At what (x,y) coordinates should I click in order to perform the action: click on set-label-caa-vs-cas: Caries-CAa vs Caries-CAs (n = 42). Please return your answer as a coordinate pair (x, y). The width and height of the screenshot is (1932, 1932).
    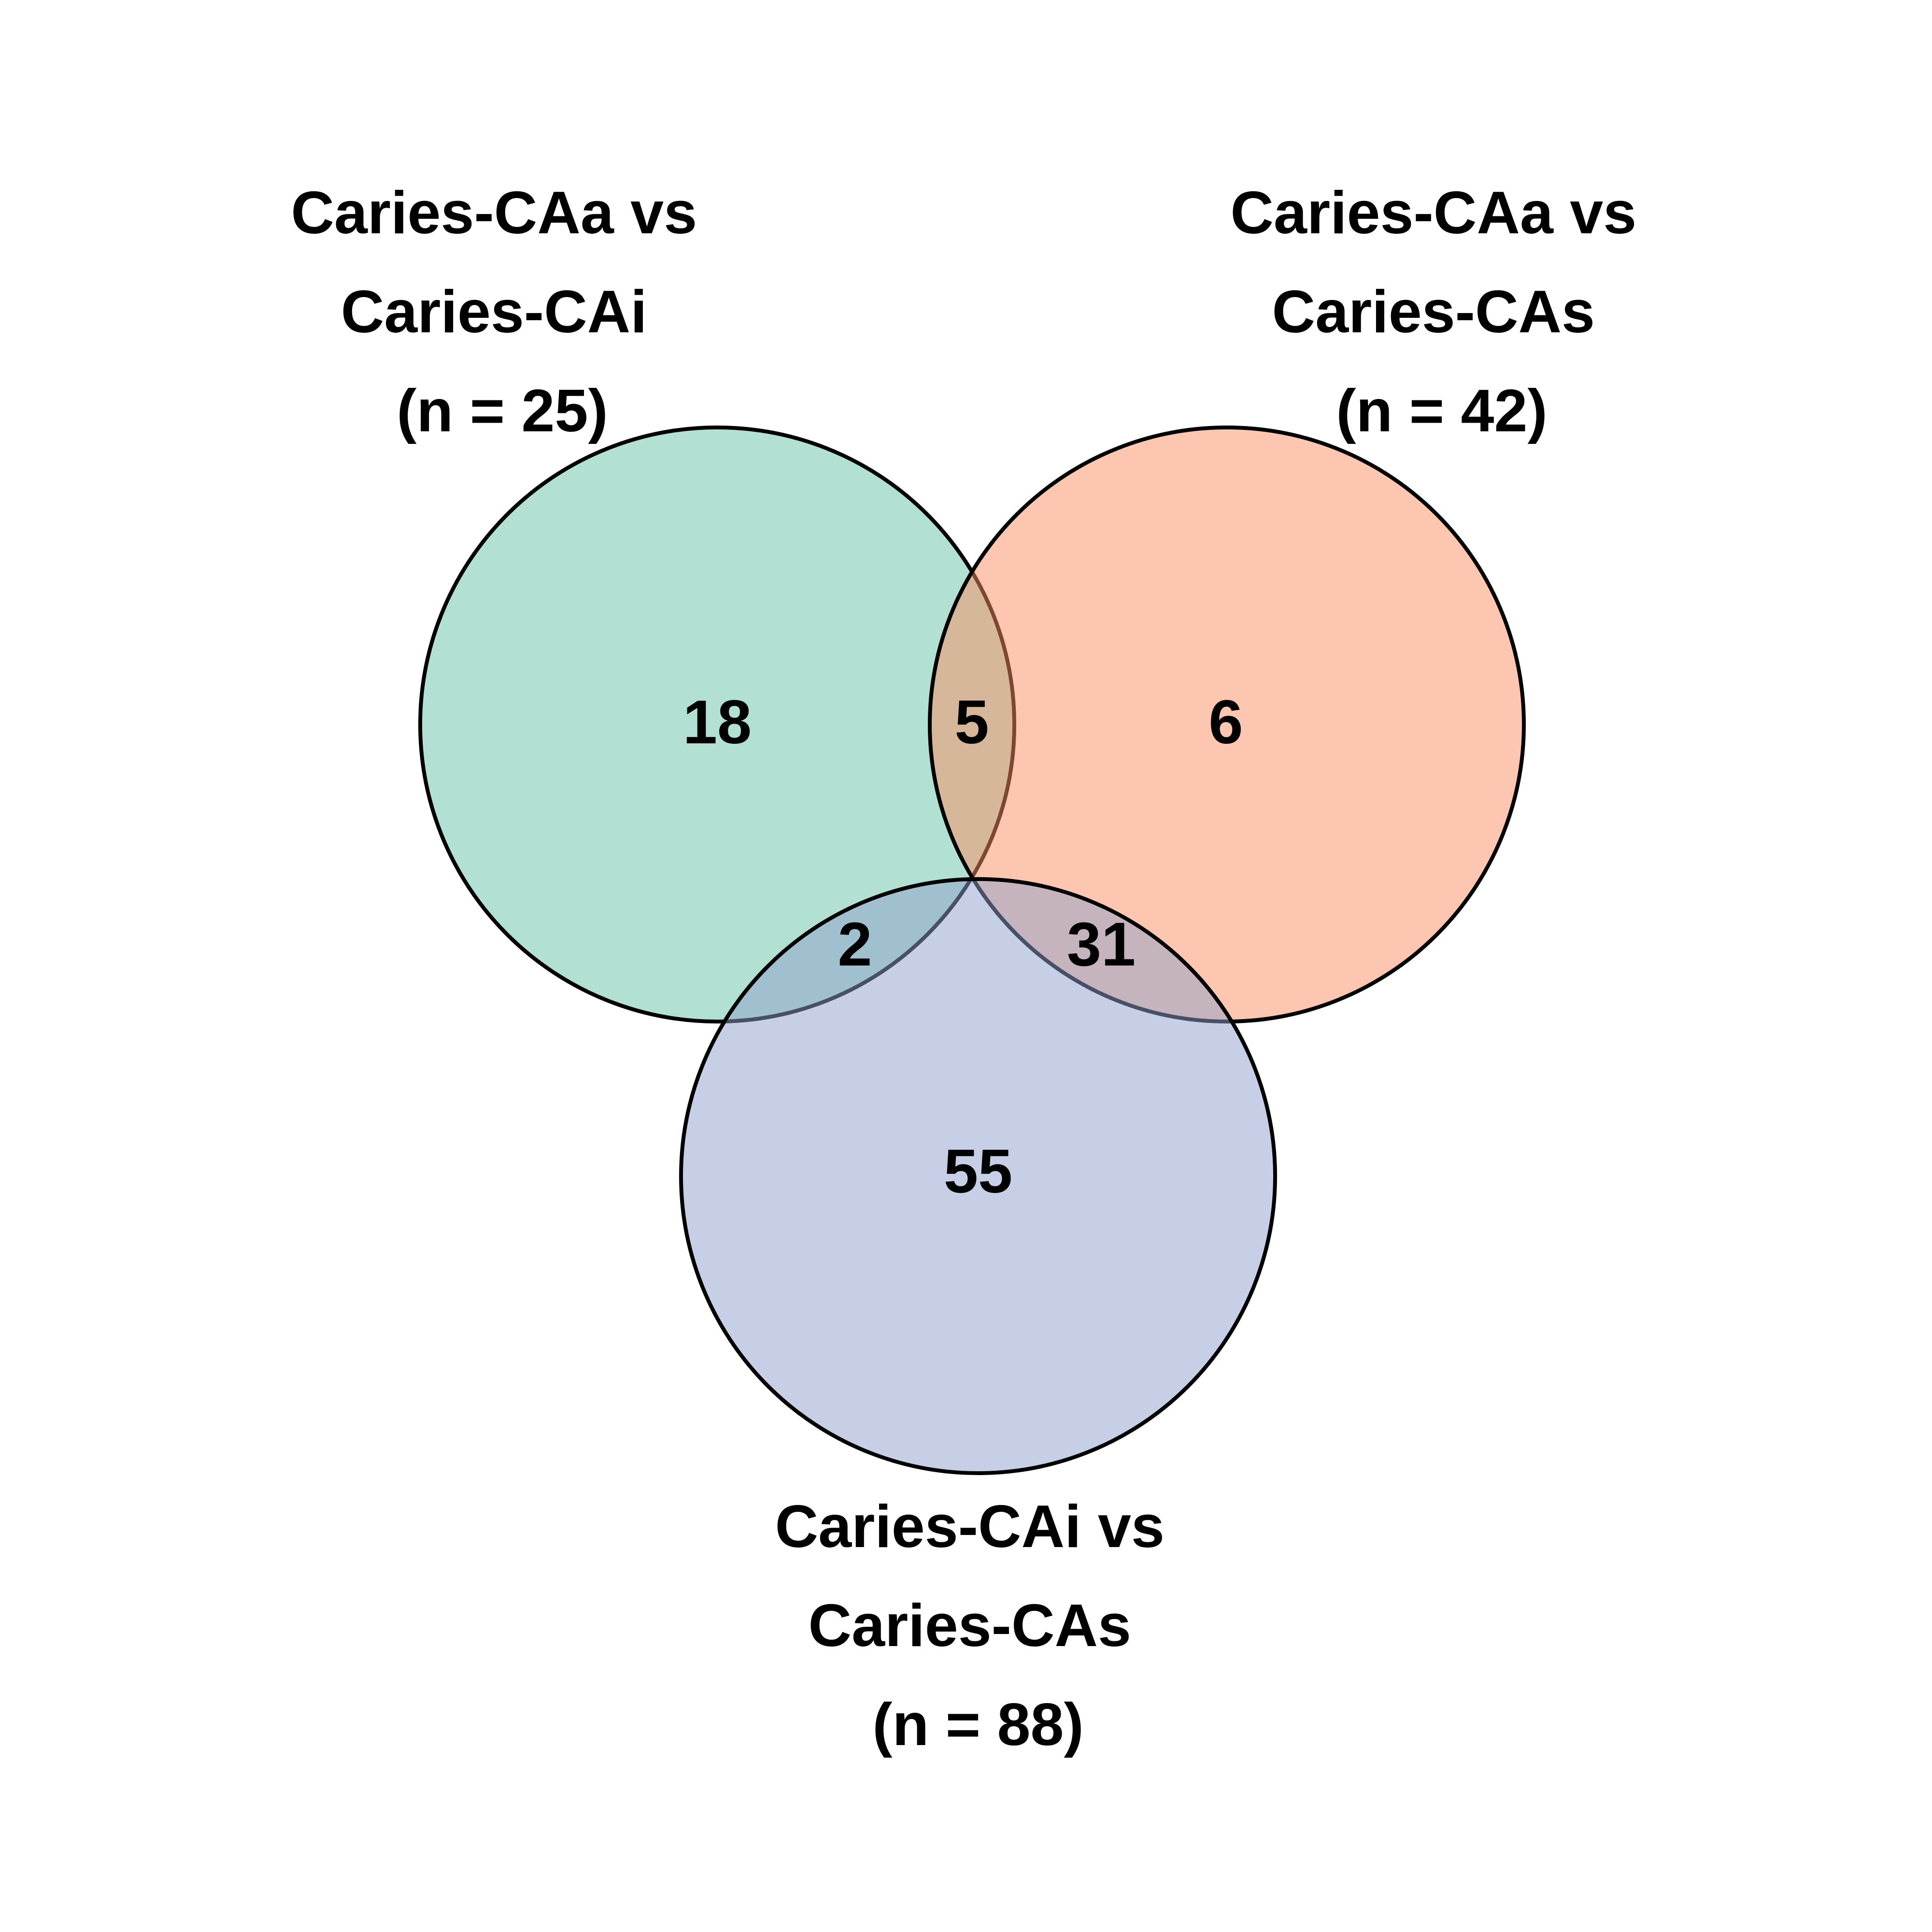
    Looking at the image, I should click on (1441, 312).